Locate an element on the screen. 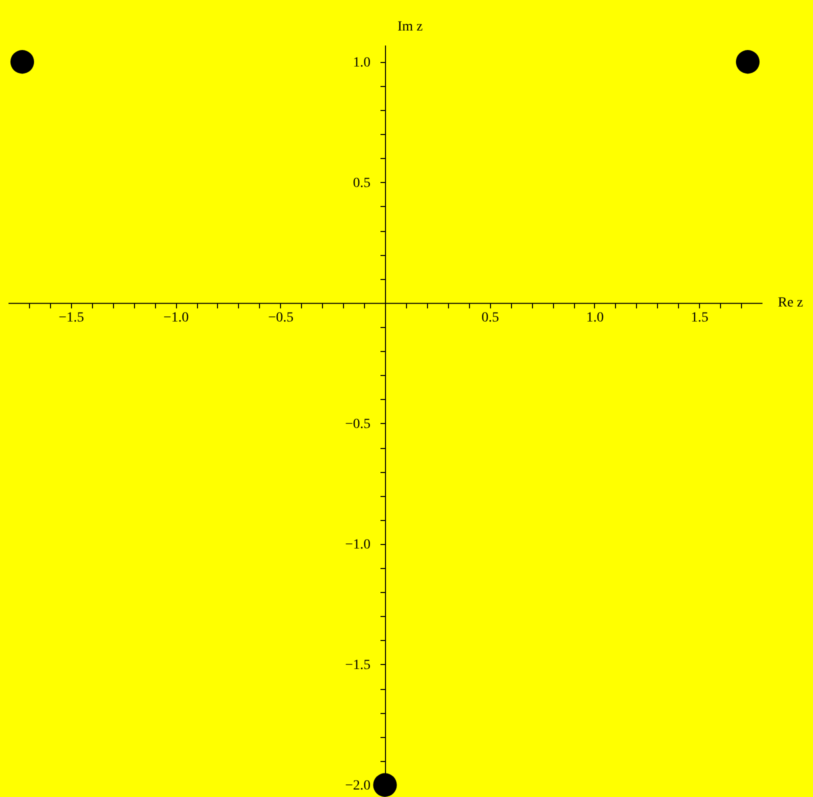 The height and width of the screenshot is (797, 813). y-tick-label: 0.5 is located at coordinates (361, 183).